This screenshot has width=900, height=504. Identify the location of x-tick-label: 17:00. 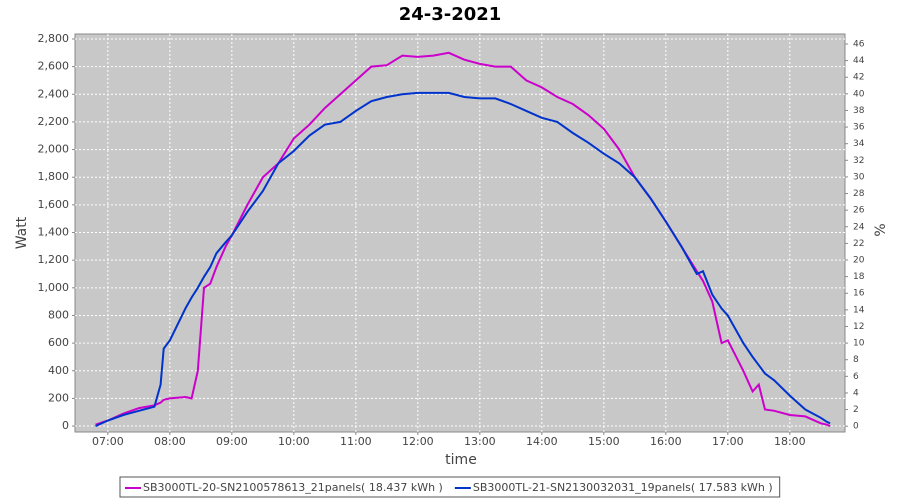
(728, 441).